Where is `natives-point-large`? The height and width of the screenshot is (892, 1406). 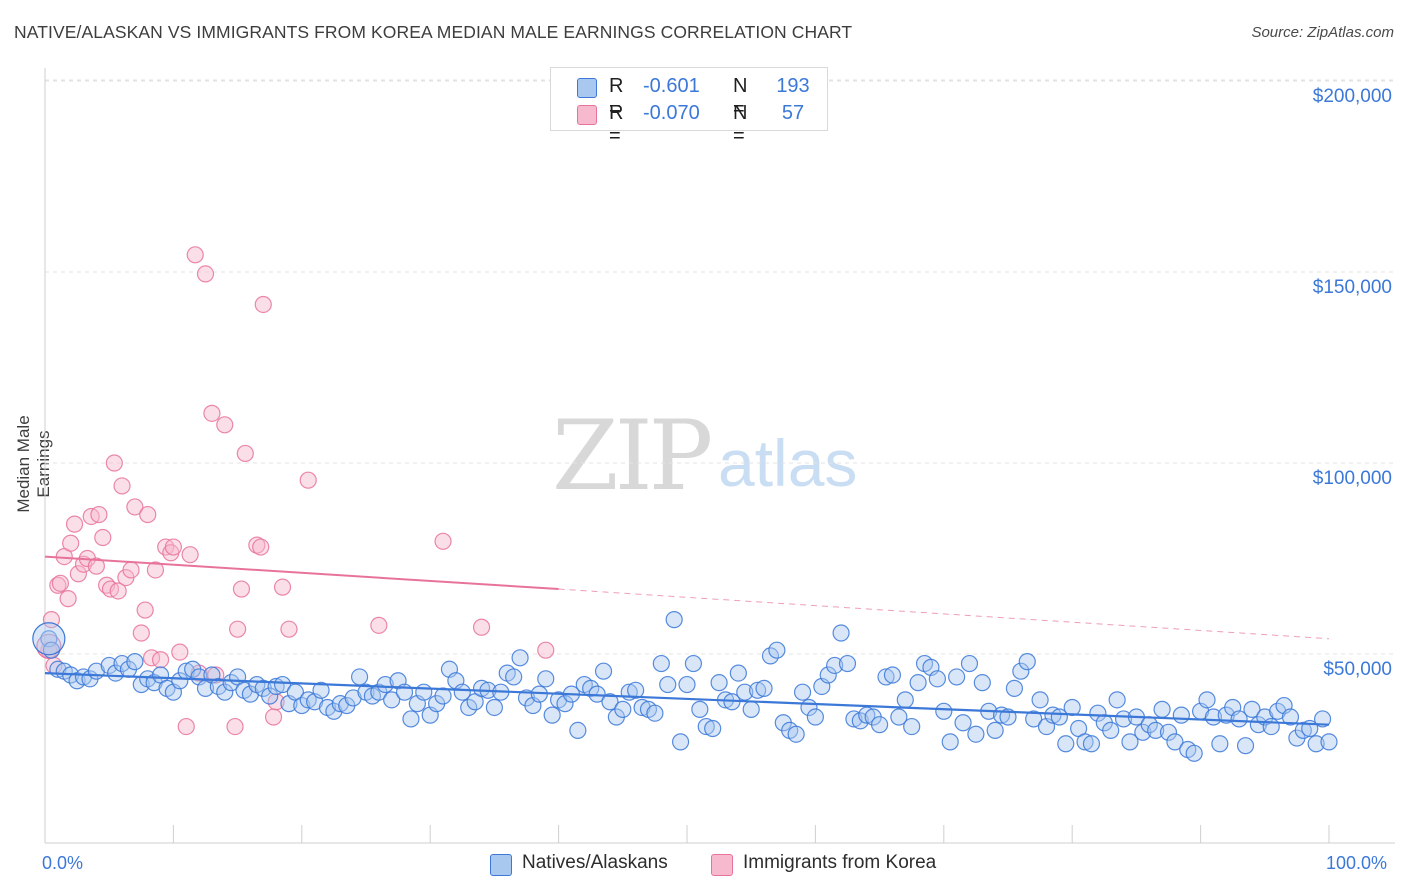
natives-point-large is located at coordinates (49, 639).